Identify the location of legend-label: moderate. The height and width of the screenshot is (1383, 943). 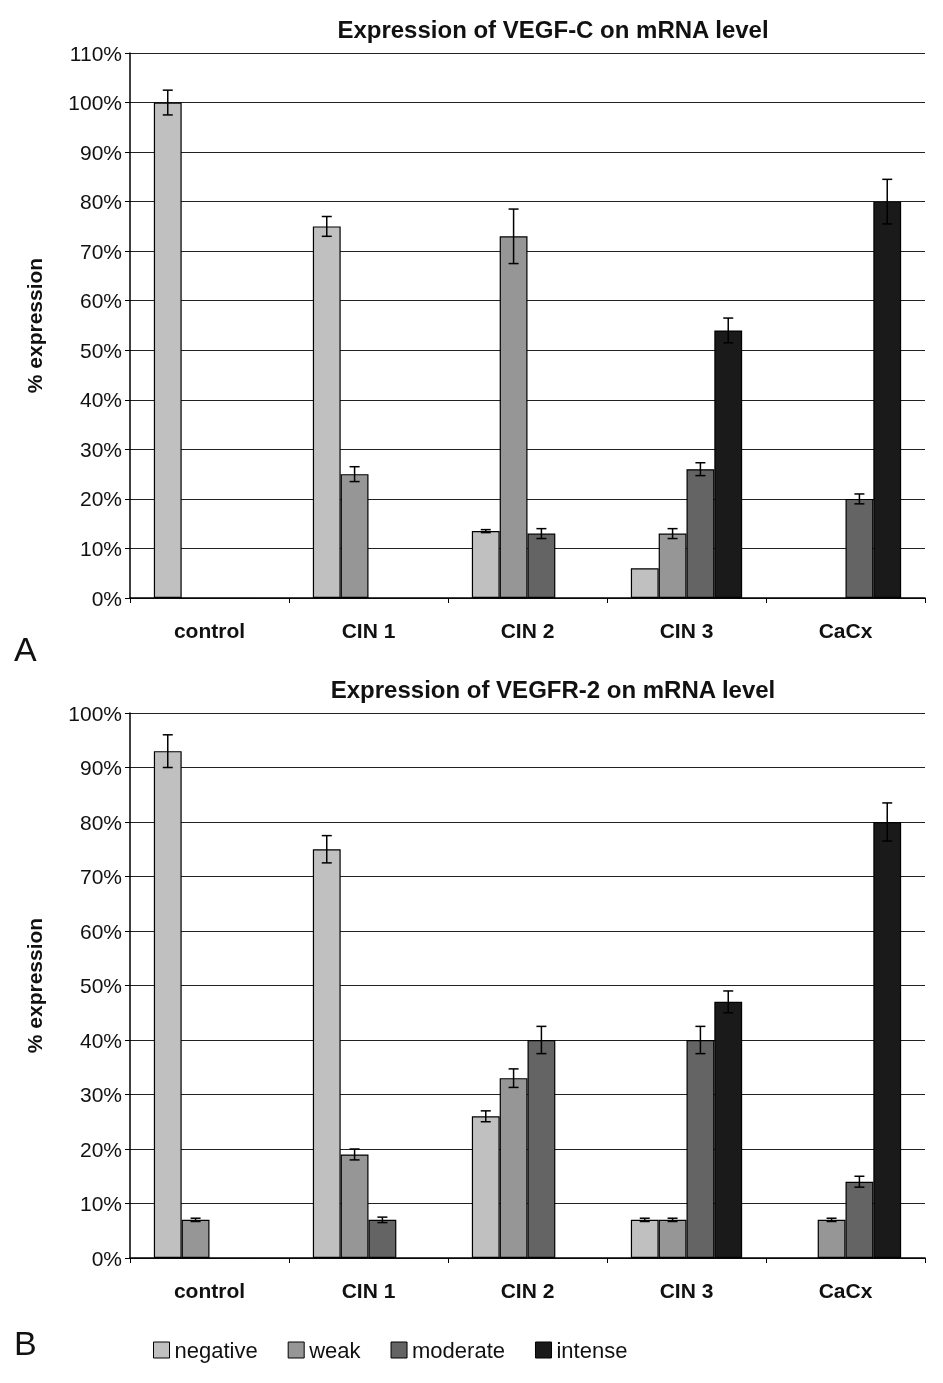
(458, 1350).